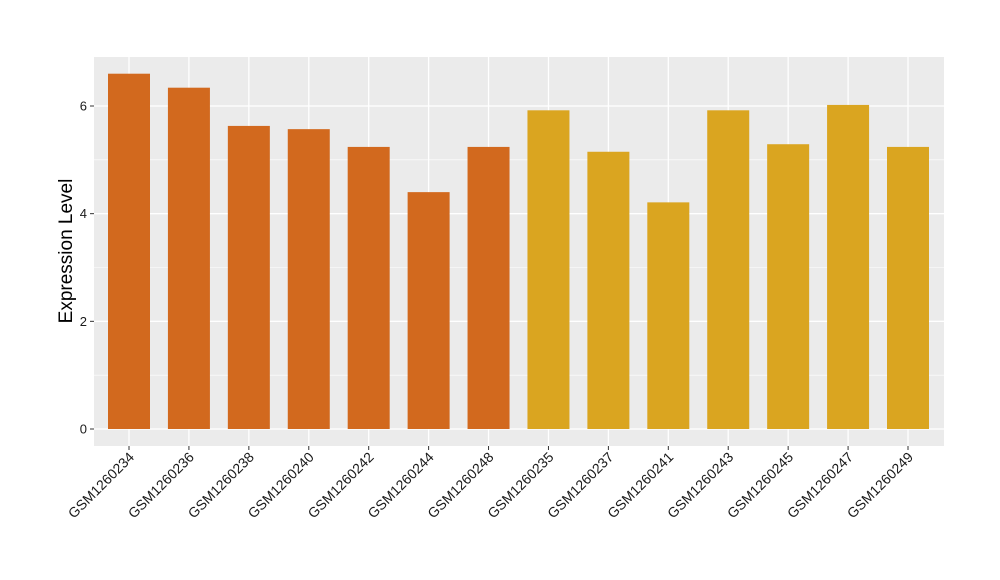 The width and height of the screenshot is (1000, 580). I want to click on y-axis: 0 2 4 6, so click(87, 268).